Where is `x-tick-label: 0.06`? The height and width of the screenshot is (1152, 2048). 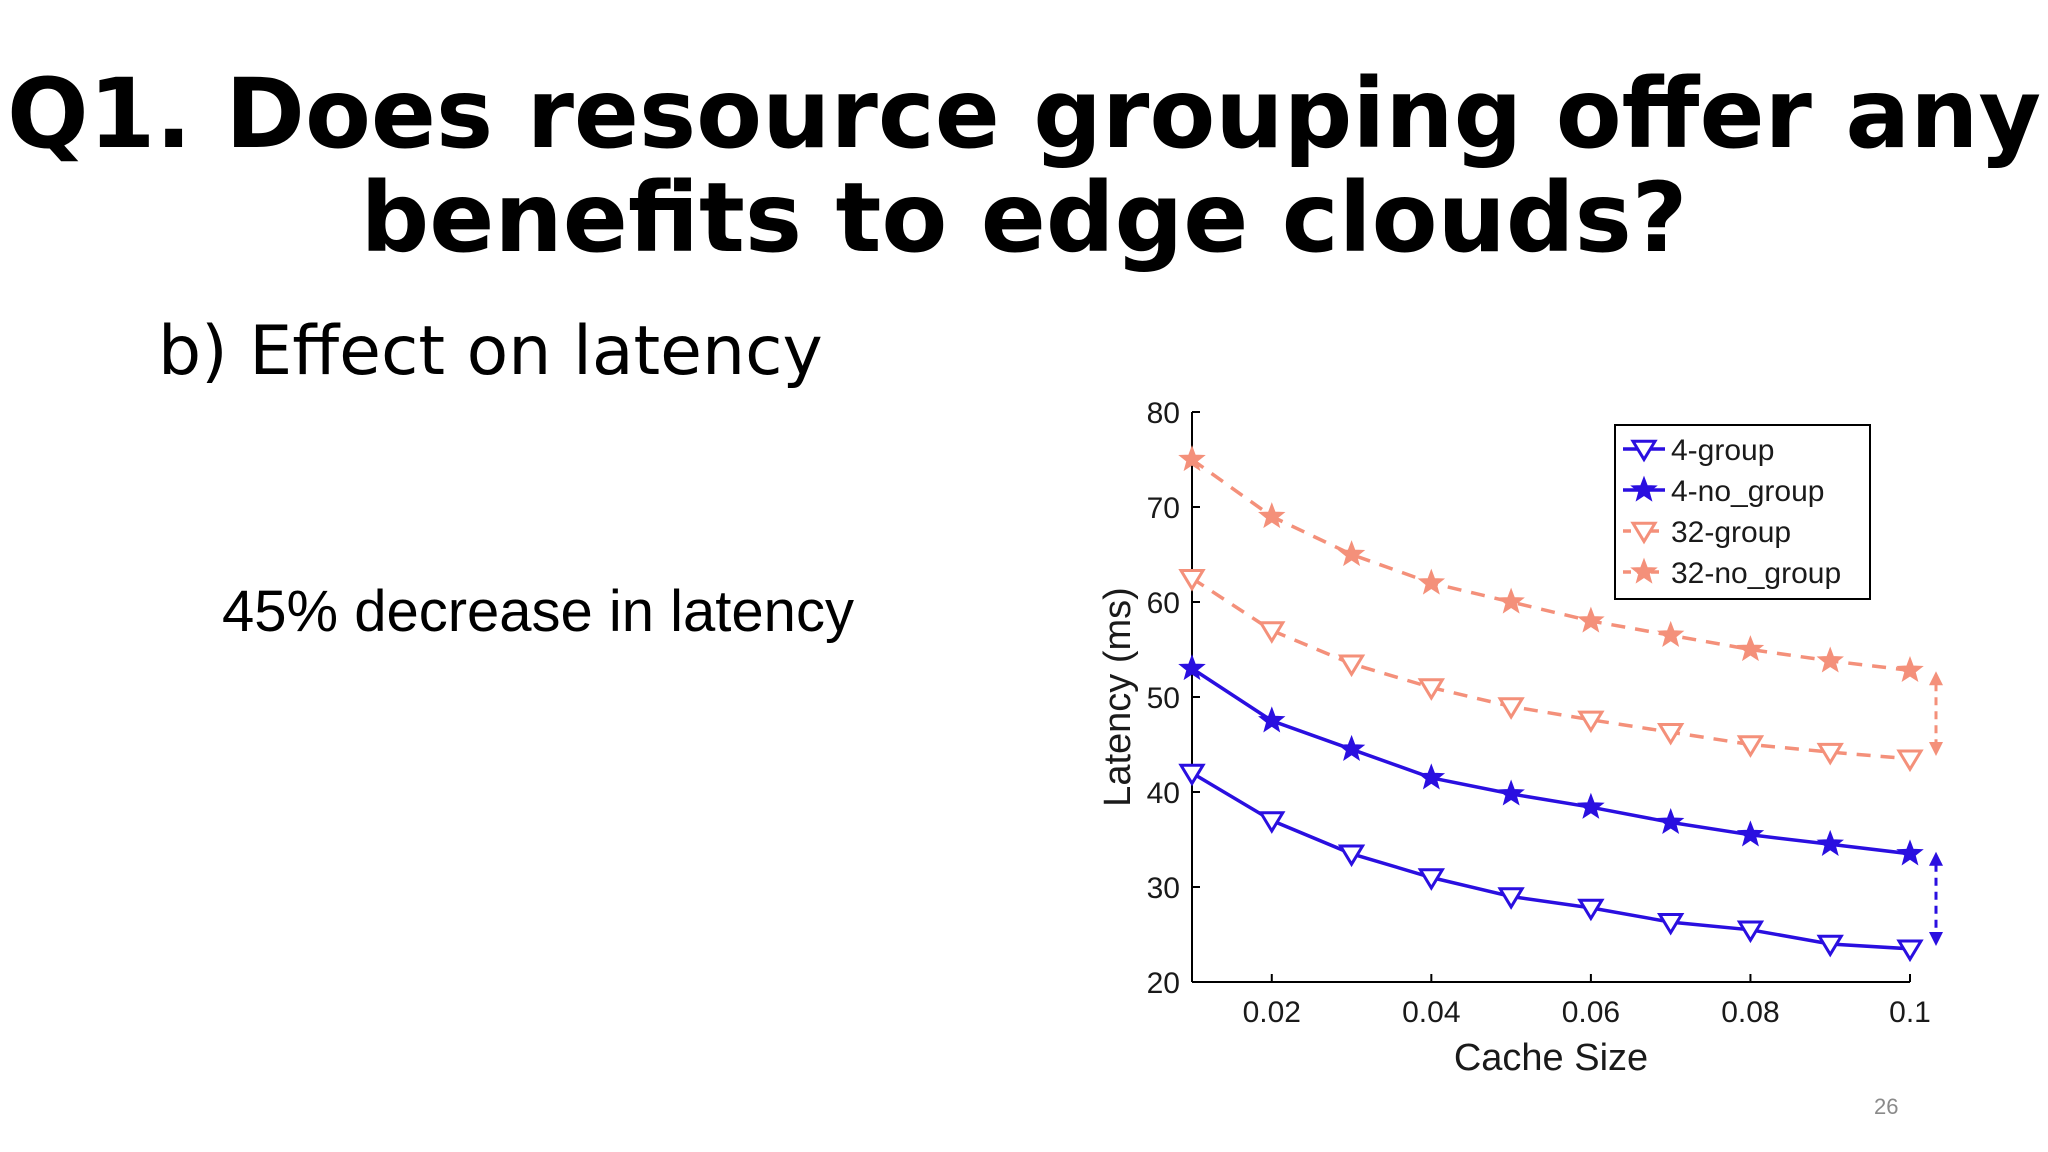 x-tick-label: 0.06 is located at coordinates (1591, 1012).